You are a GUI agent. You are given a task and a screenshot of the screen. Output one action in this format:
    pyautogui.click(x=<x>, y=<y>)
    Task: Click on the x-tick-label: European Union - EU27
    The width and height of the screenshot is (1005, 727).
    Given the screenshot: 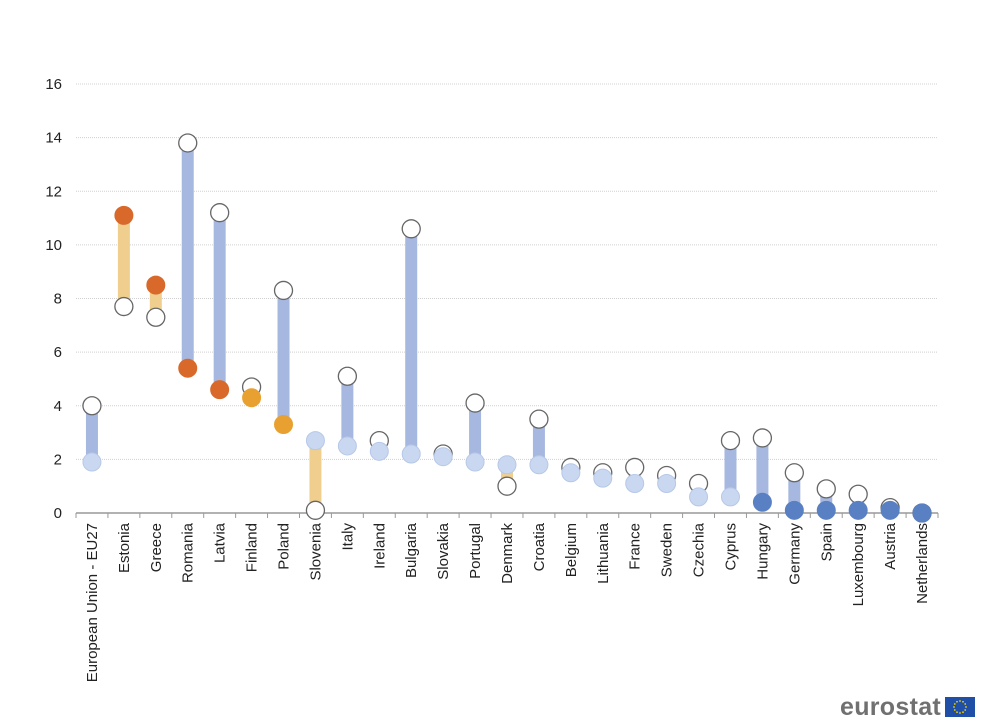 What is the action you would take?
    pyautogui.click(x=92, y=602)
    